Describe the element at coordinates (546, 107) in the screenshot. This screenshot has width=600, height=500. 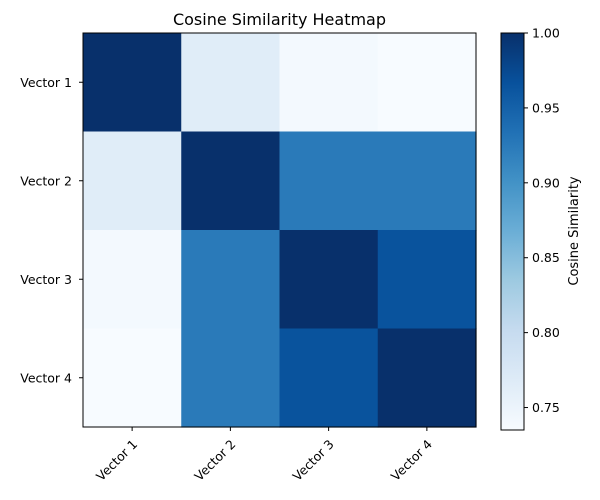
I see `colorbar-tick-label: 0.95` at that location.